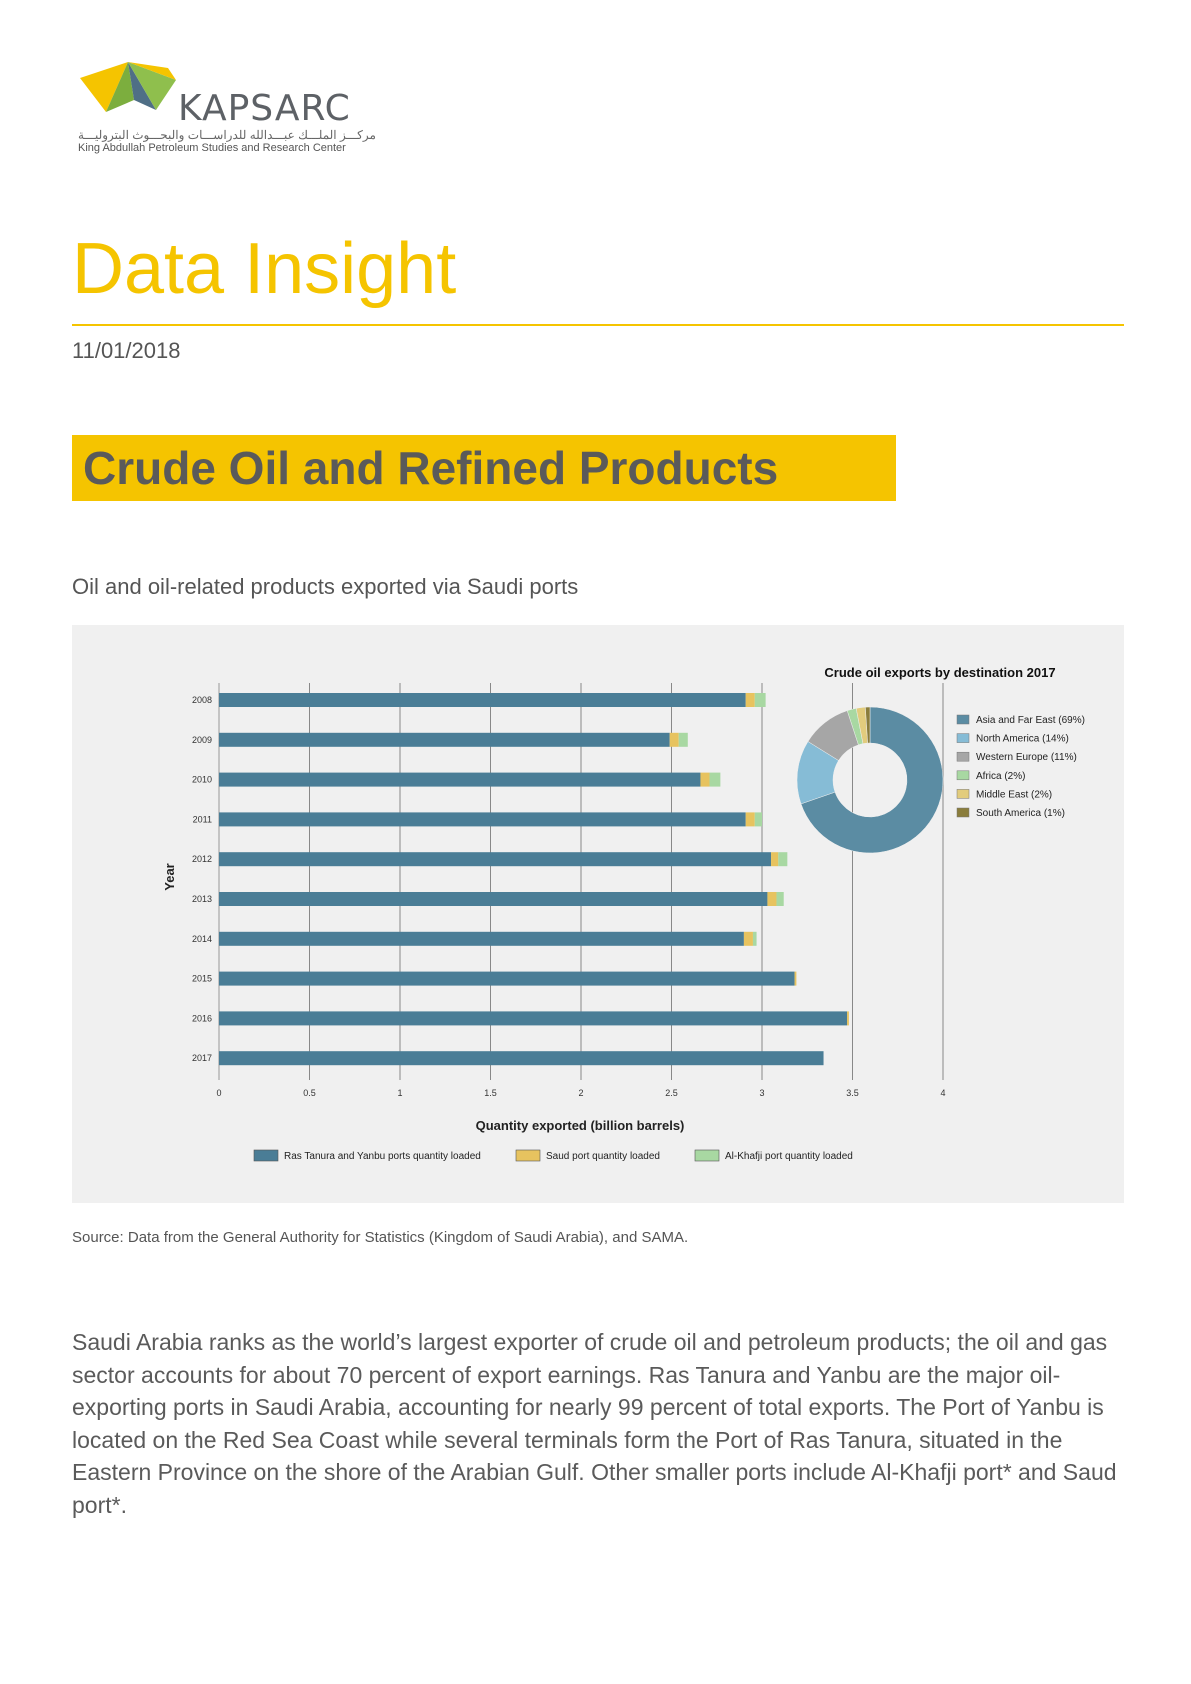 This screenshot has height=1684, width=1191. I want to click on page-title: Data Insight, so click(264, 269).